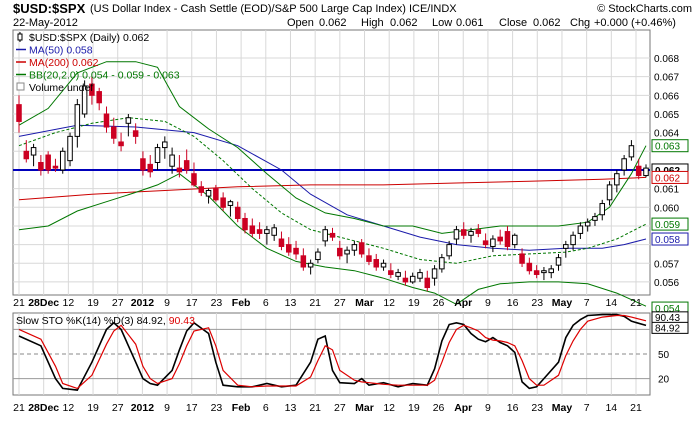  I want to click on value-badge-label: 0.059, so click(667, 225).